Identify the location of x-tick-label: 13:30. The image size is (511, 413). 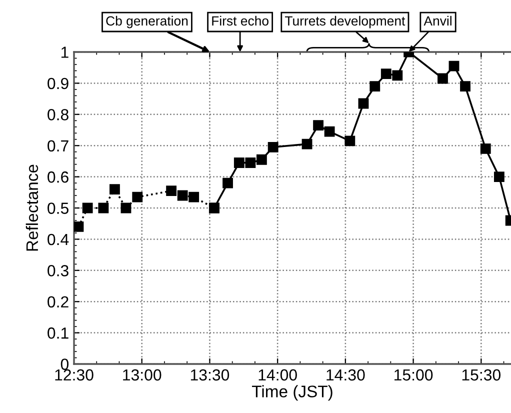
(210, 375).